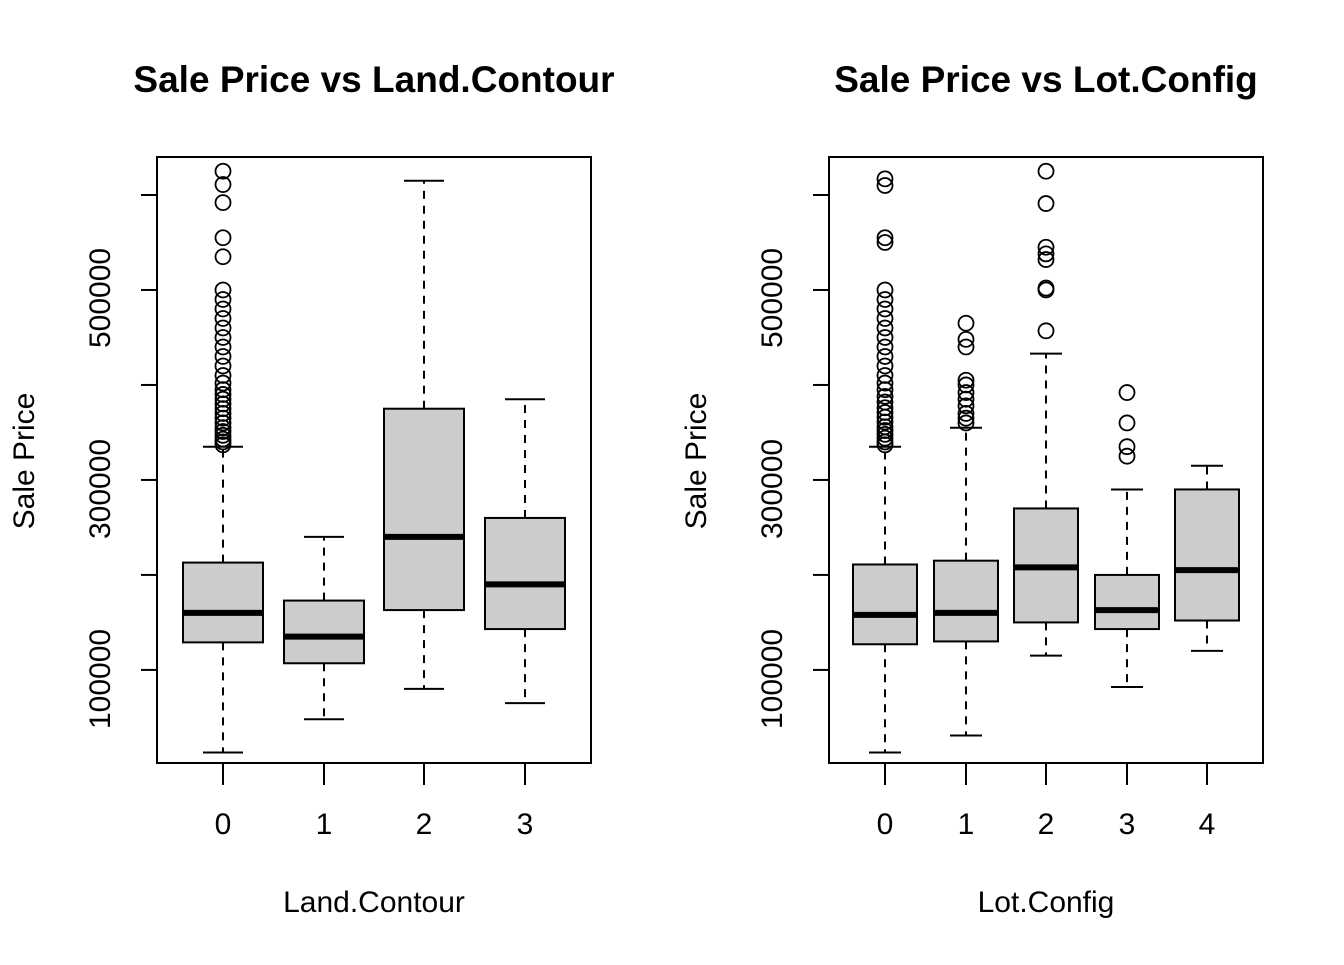 The image size is (1344, 965). What do you see at coordinates (373, 79) in the screenshot?
I see `chart-title: Sale Price vs Land.Contour` at bounding box center [373, 79].